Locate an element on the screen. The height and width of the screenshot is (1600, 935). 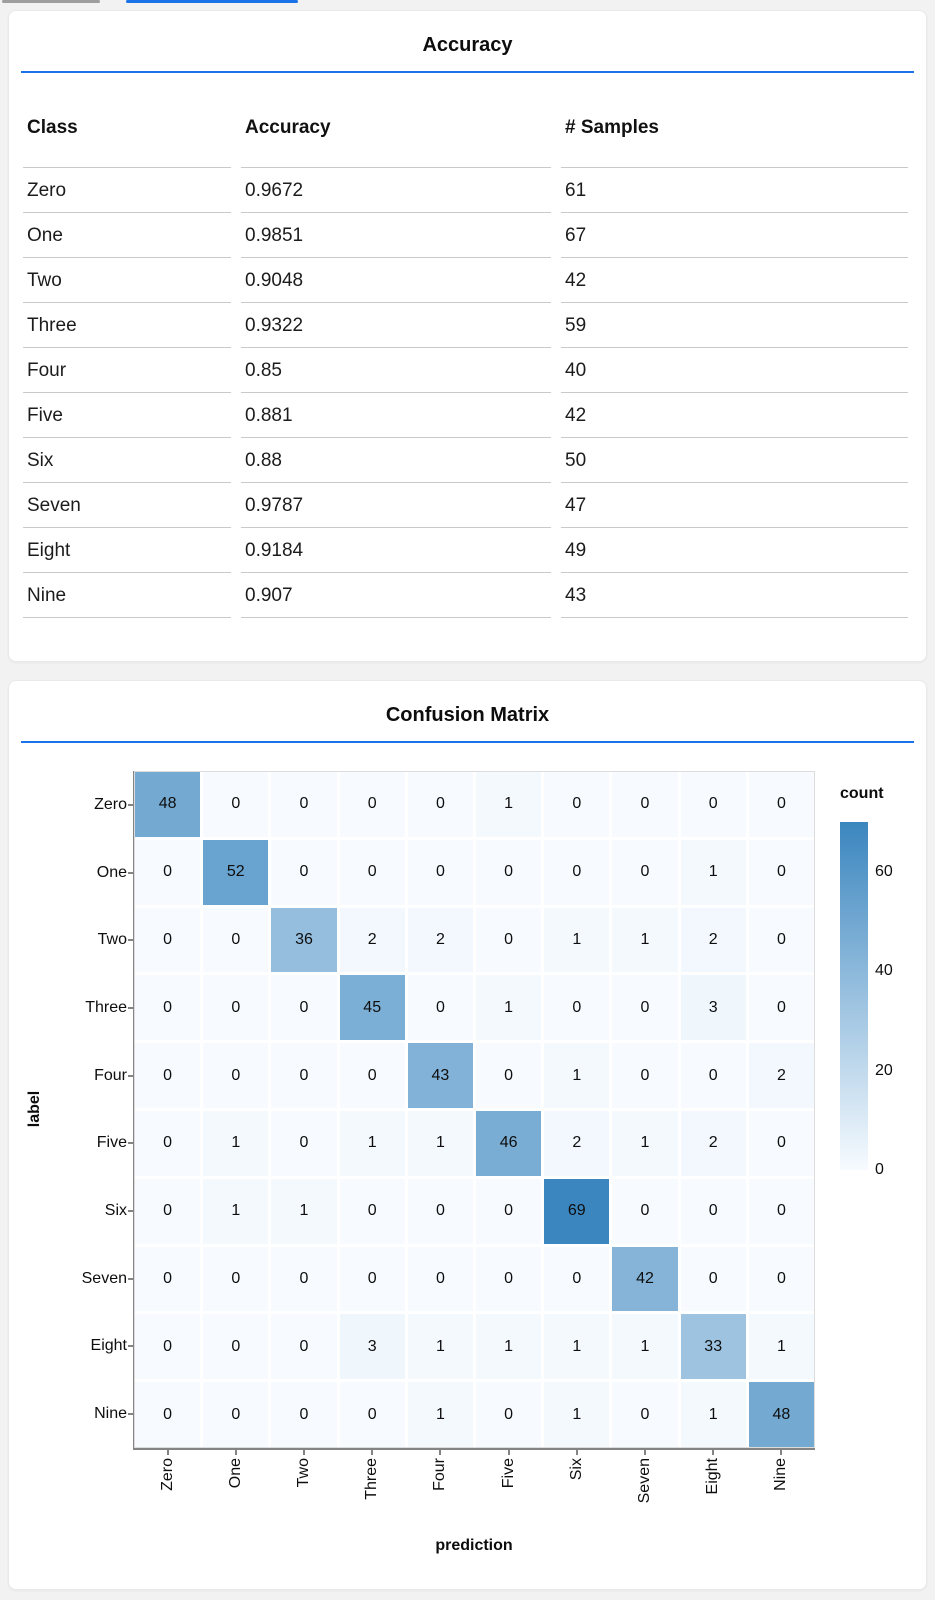
y-tick-label: Two is located at coordinates (112, 940).